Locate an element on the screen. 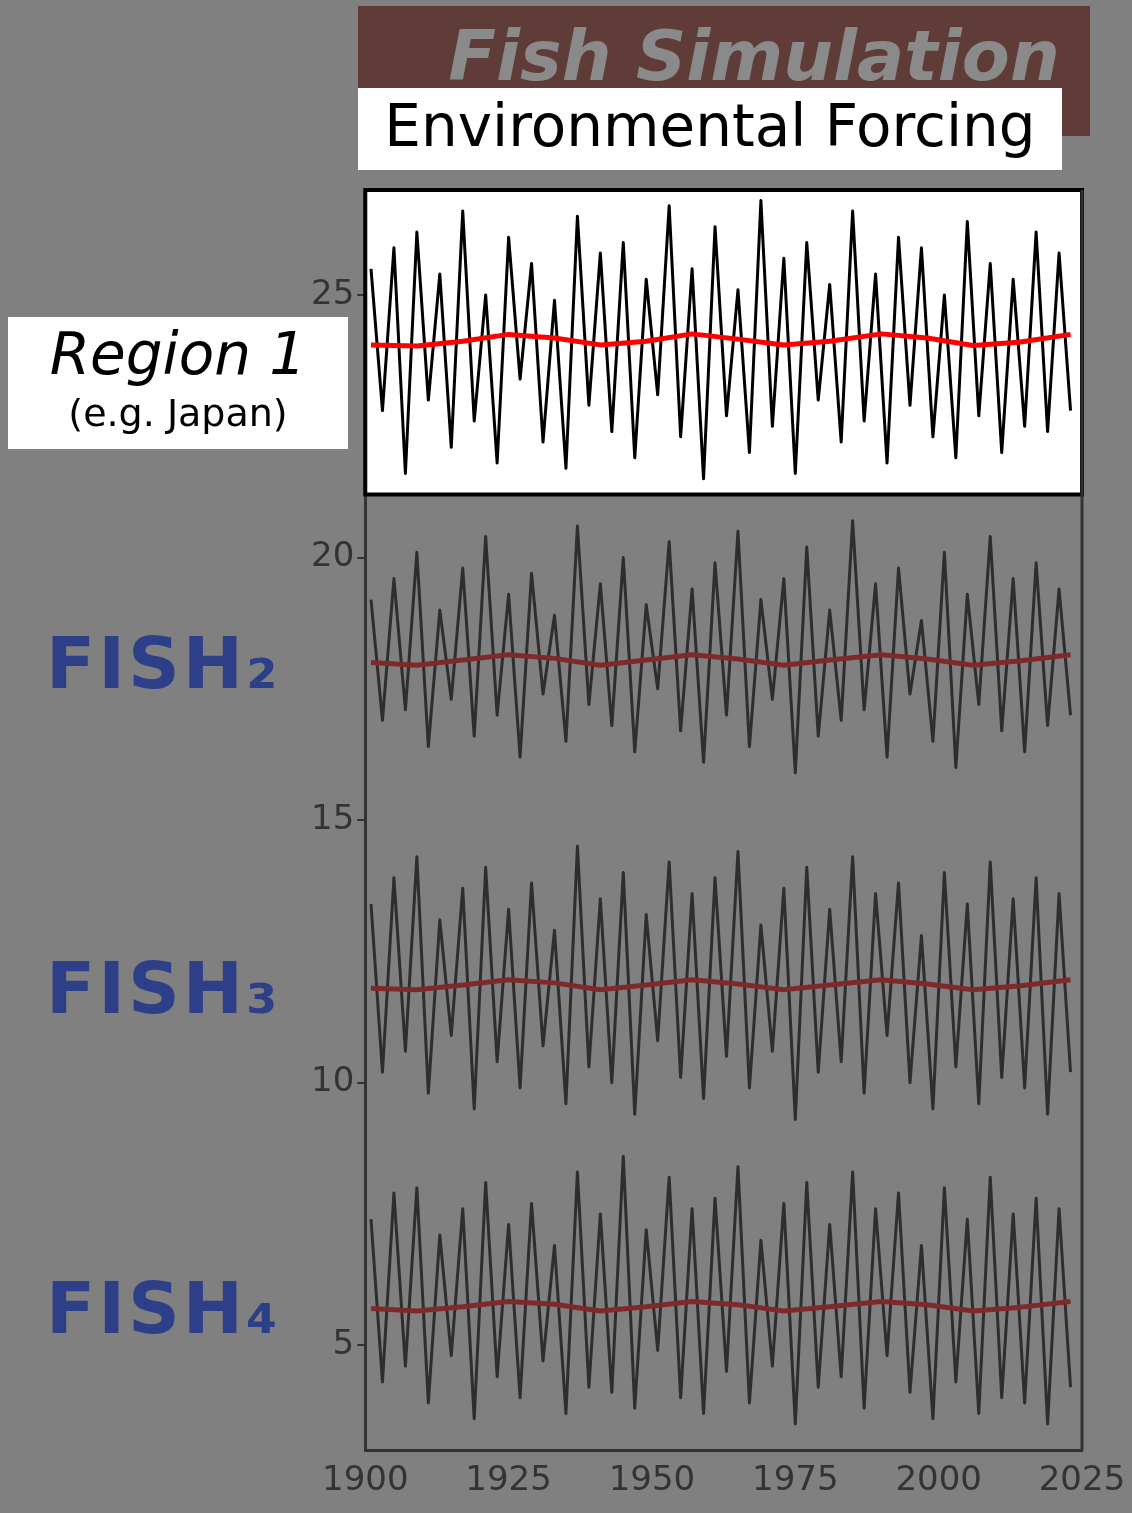 The image size is (1132, 1513). y-tick-label: 15 is located at coordinates (333, 816).